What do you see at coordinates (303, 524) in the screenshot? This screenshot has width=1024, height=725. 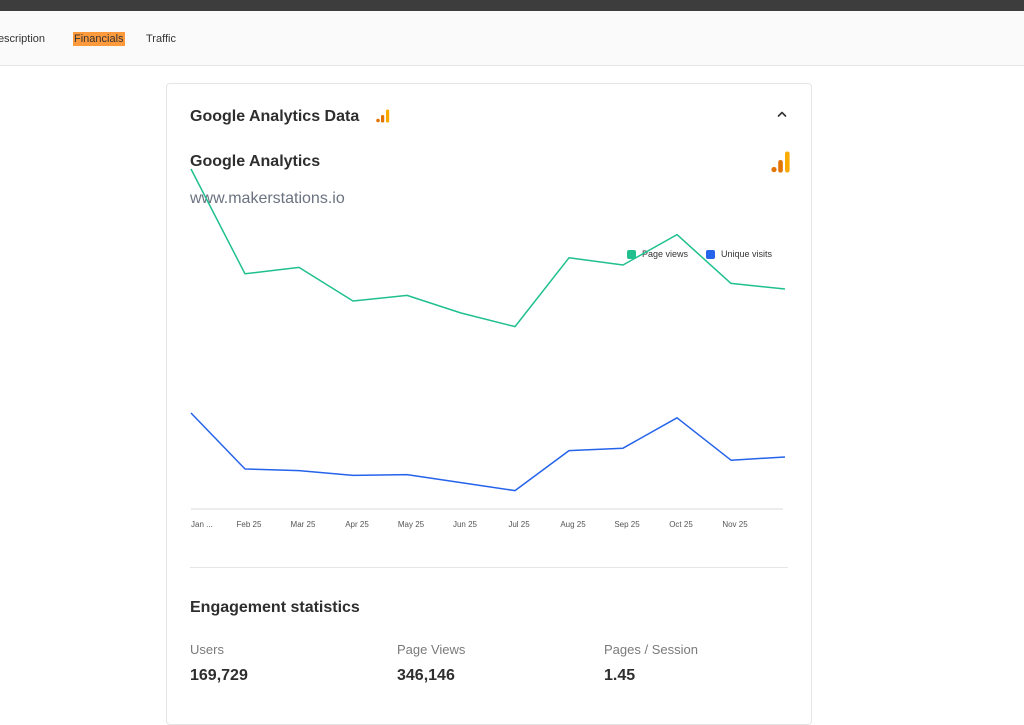 I see `x-tick-label: Mar 25` at bounding box center [303, 524].